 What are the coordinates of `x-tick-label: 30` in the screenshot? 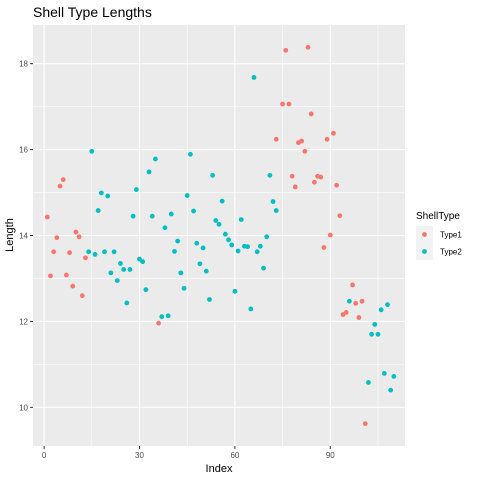 It's located at (139, 455).